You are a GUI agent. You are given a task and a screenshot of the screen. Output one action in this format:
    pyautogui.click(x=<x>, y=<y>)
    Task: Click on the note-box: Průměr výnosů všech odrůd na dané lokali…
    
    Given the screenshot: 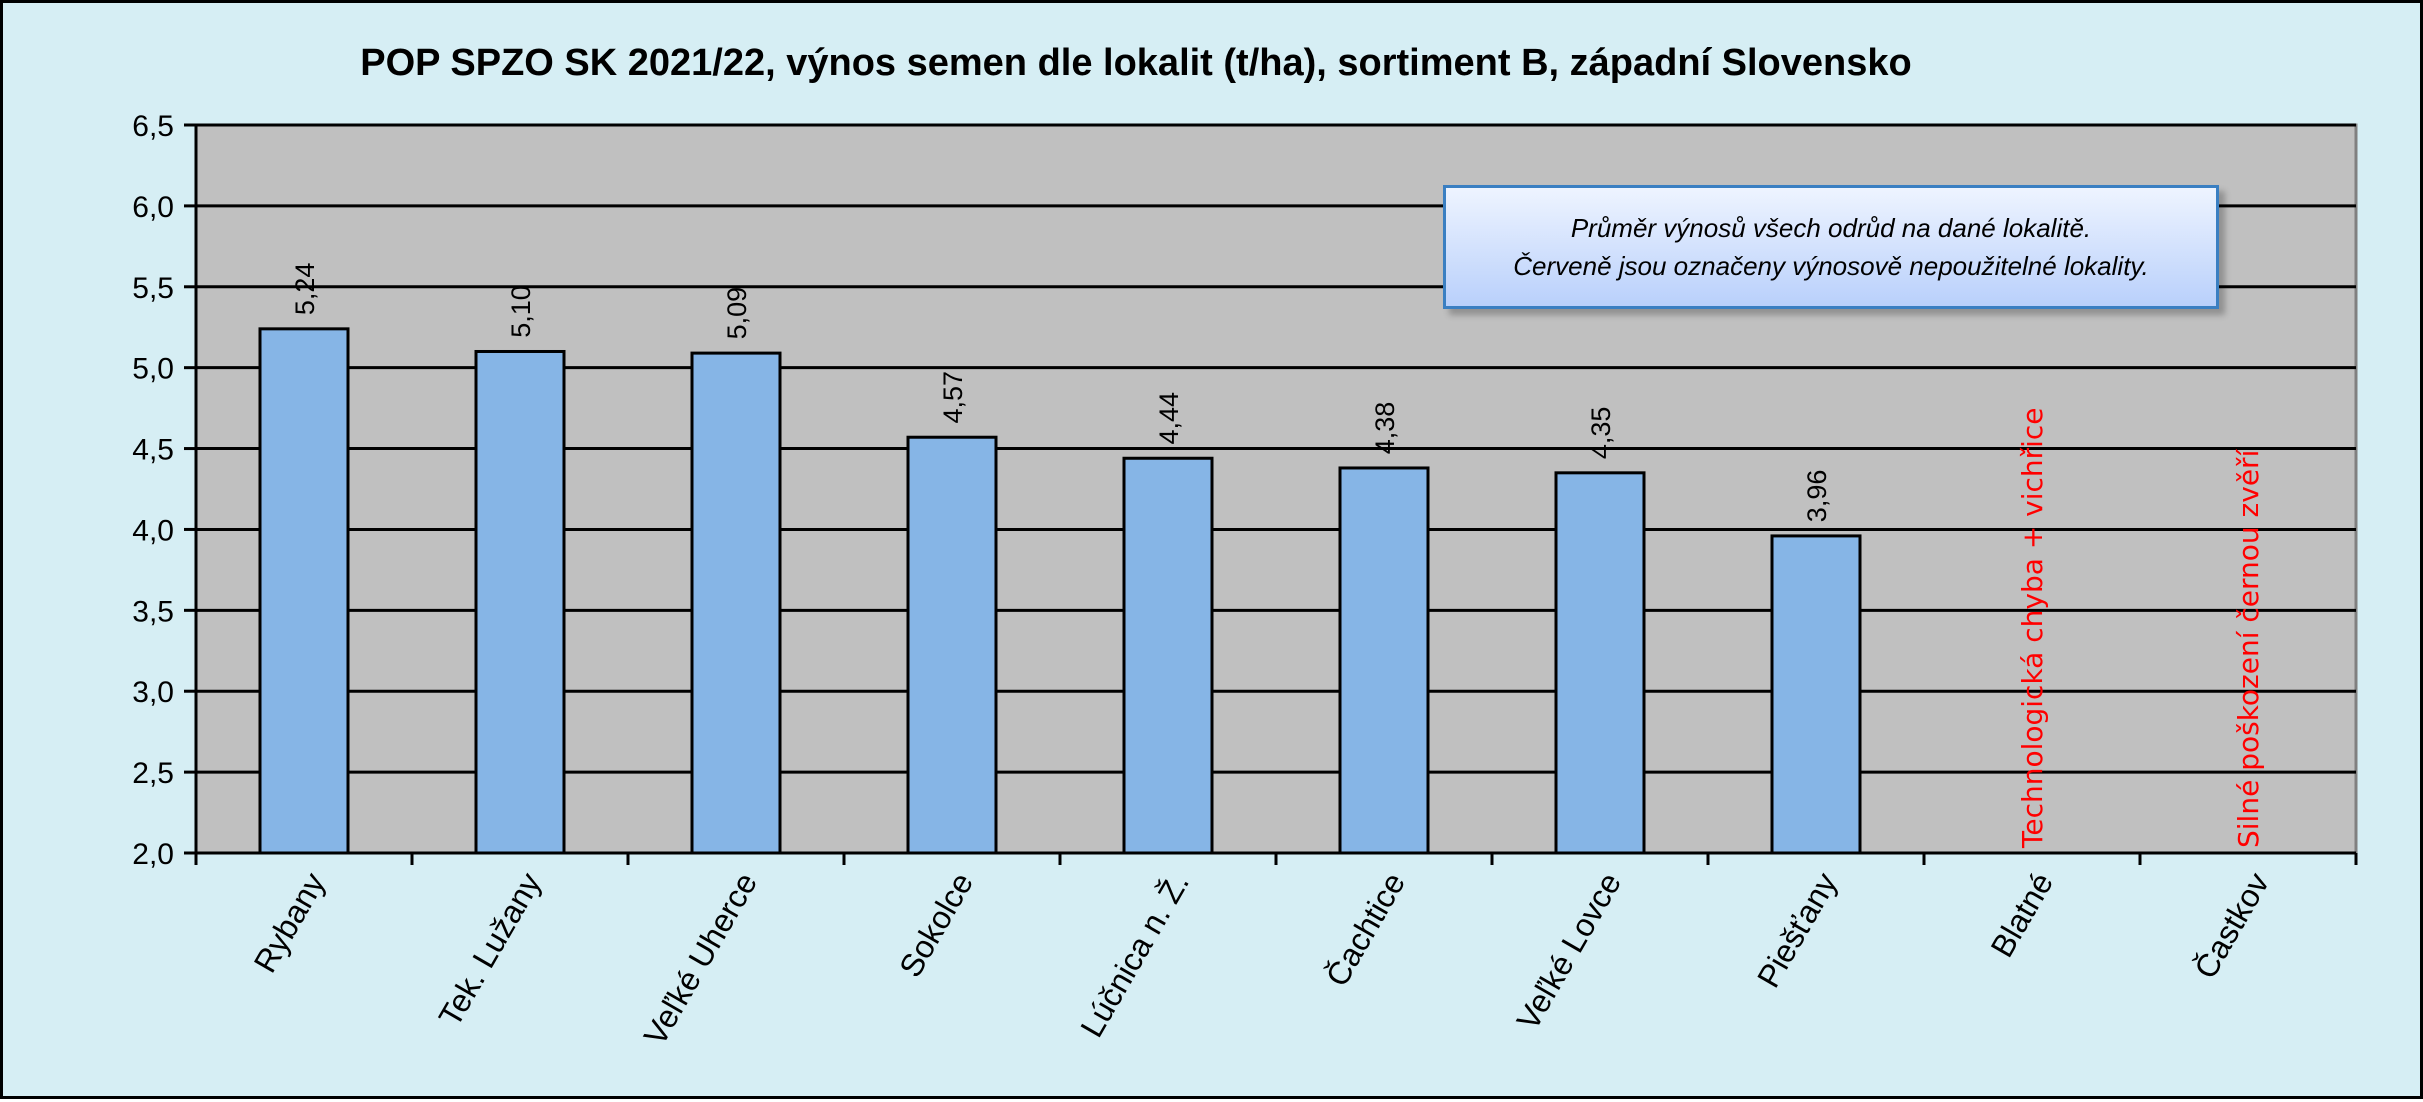 What is the action you would take?
    pyautogui.click(x=1831, y=247)
    